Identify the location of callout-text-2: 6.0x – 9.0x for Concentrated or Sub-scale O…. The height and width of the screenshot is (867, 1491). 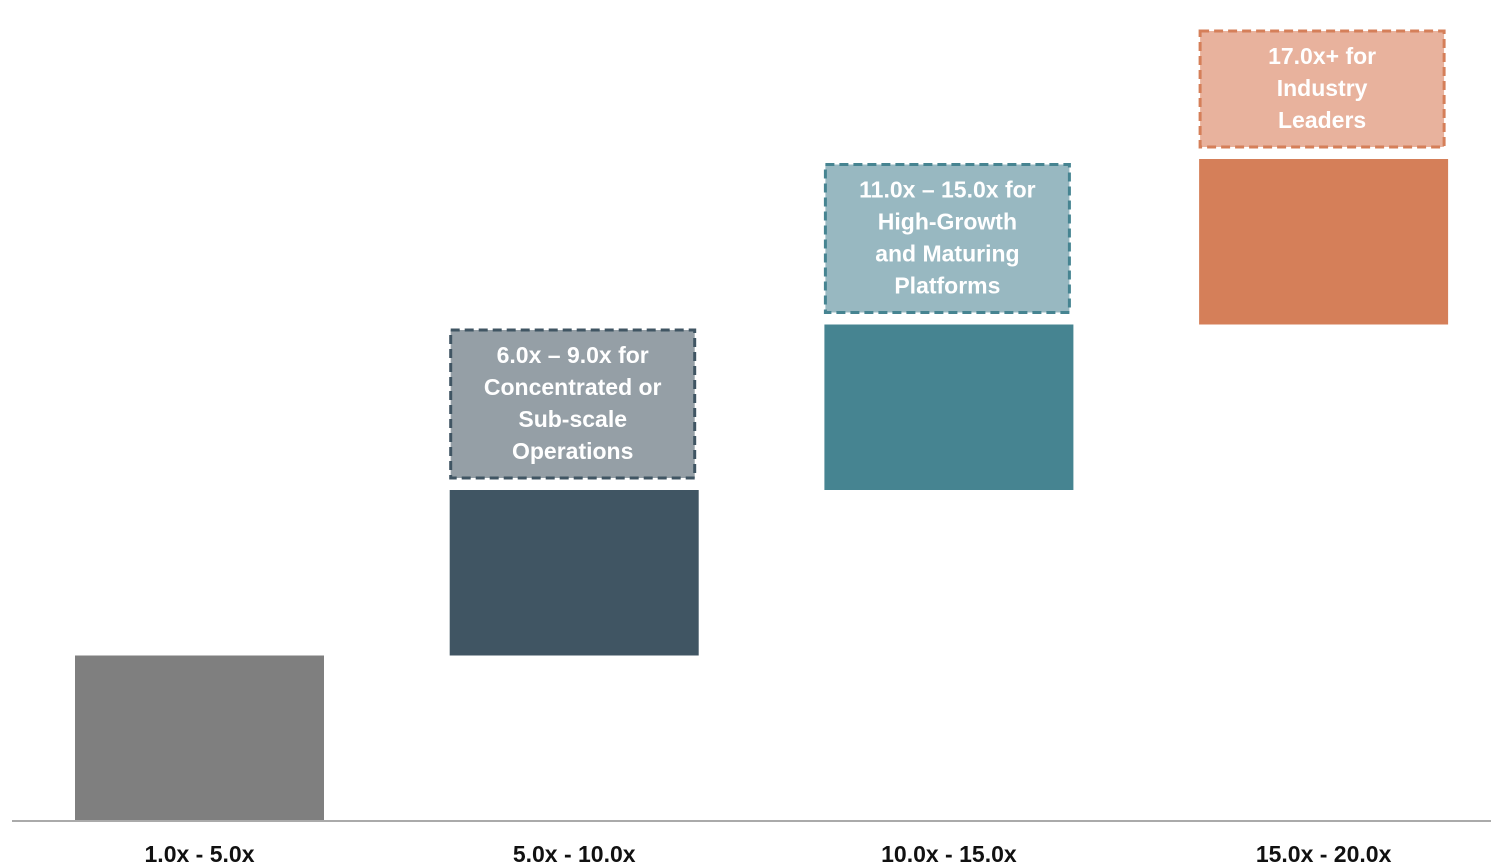
(573, 403).